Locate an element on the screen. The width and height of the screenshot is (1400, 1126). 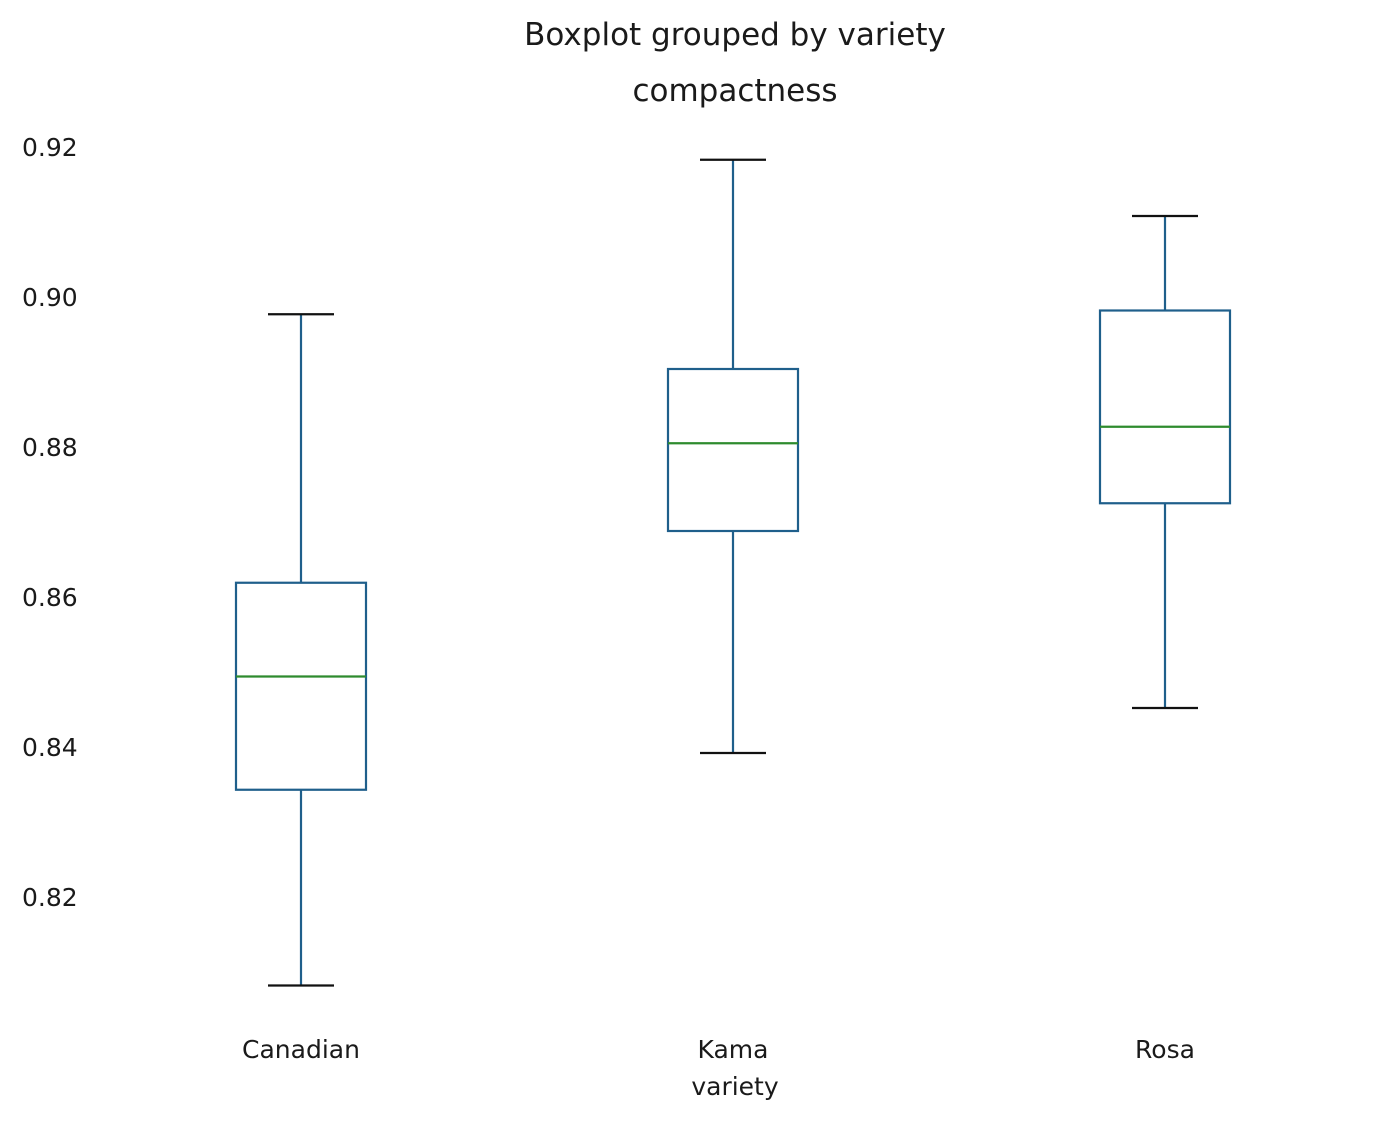
chart-title: compactness is located at coordinates (734, 91).